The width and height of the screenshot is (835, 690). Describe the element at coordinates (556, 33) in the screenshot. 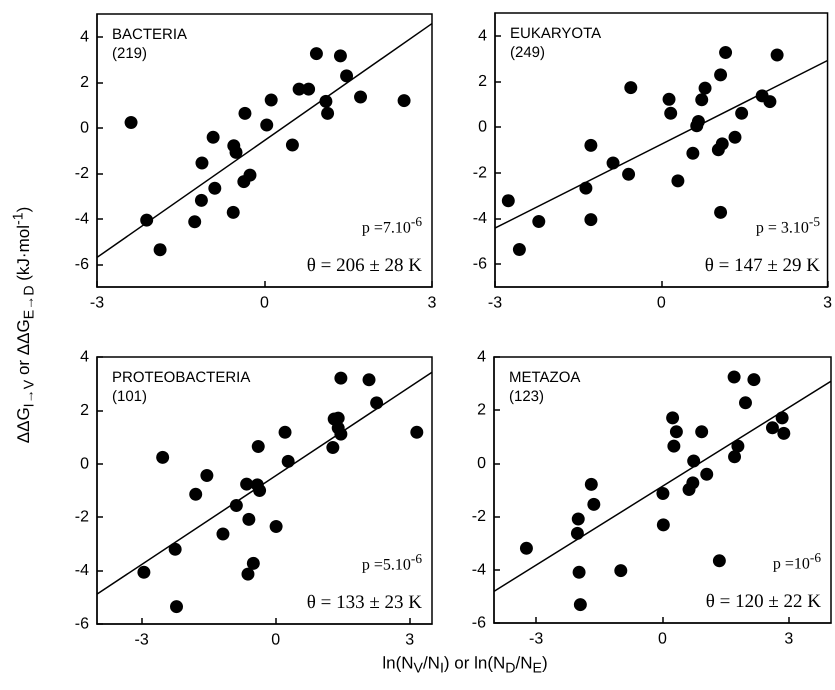

I see `text: EUKARYOTA` at that location.